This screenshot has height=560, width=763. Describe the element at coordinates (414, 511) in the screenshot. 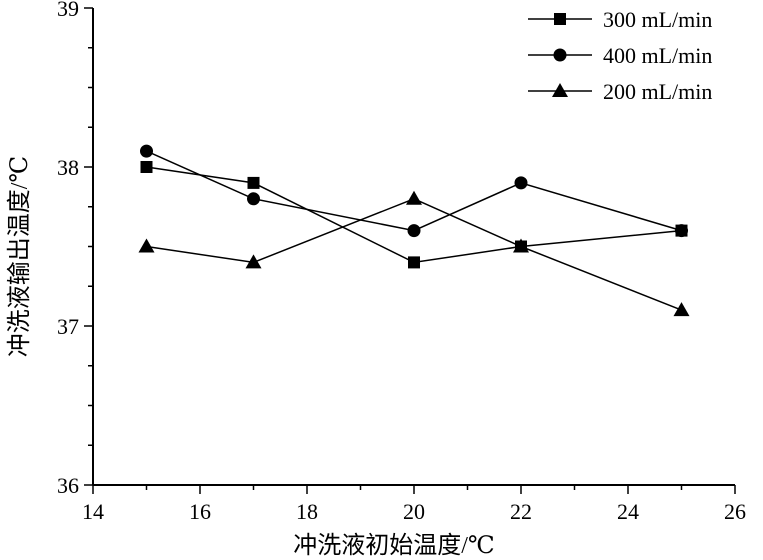

I see `x-tick-label: 20` at that location.